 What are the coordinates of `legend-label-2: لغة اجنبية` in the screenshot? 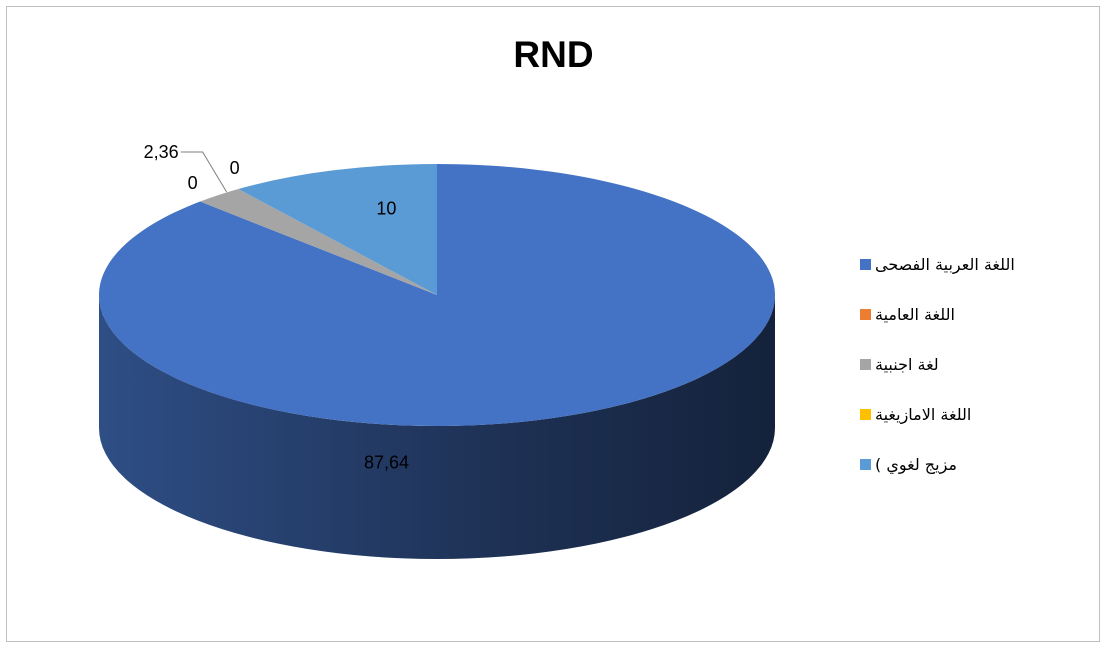 It's located at (907, 364).